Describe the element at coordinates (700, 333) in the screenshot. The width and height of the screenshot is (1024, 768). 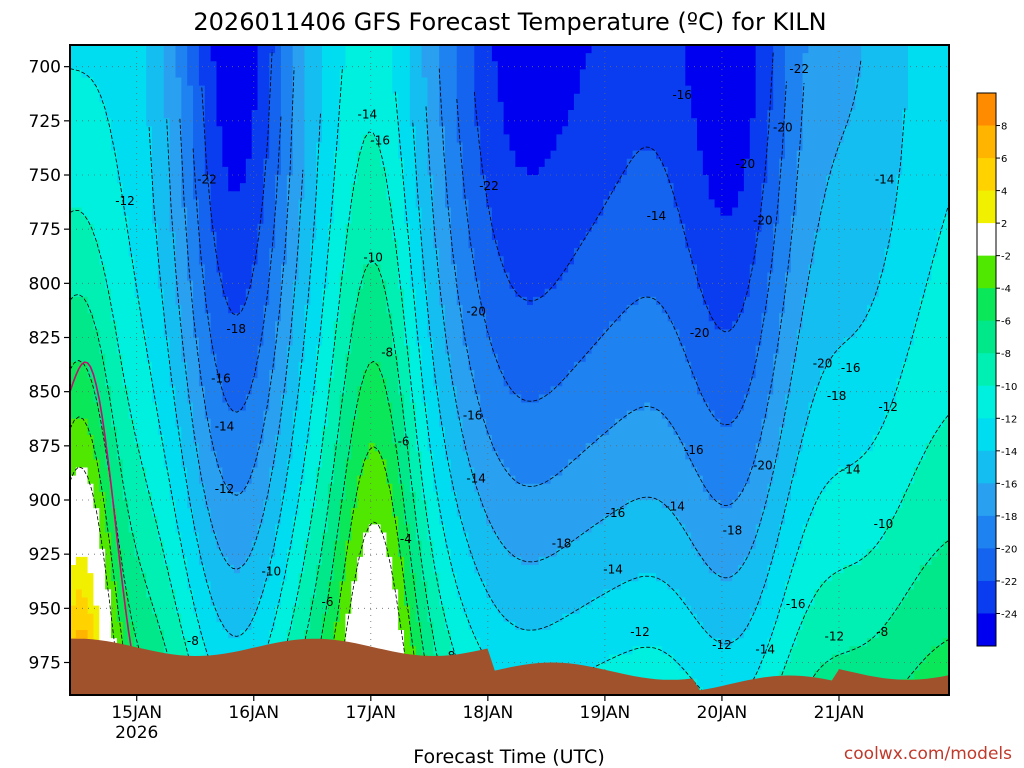
I see `contour-label: -20` at that location.